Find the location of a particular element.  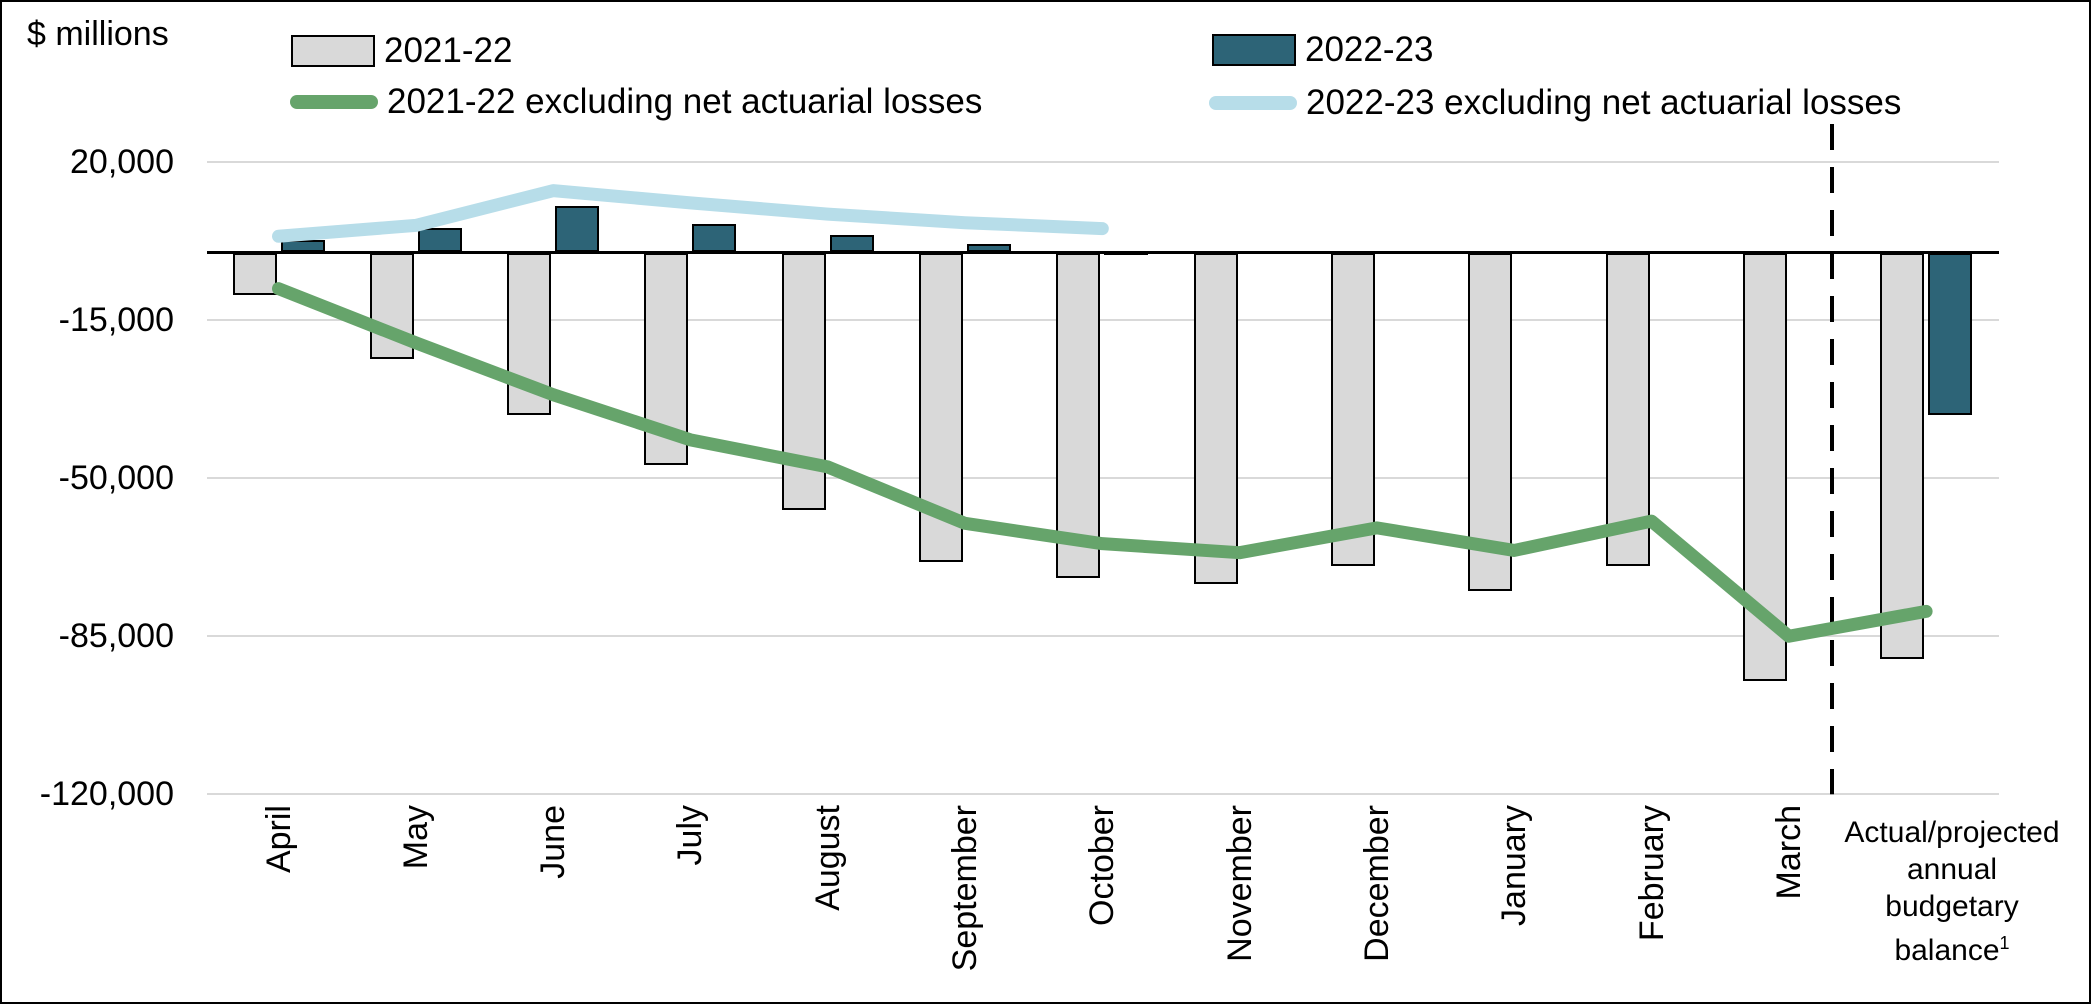

x-label-july: July is located at coordinates (690, 835).